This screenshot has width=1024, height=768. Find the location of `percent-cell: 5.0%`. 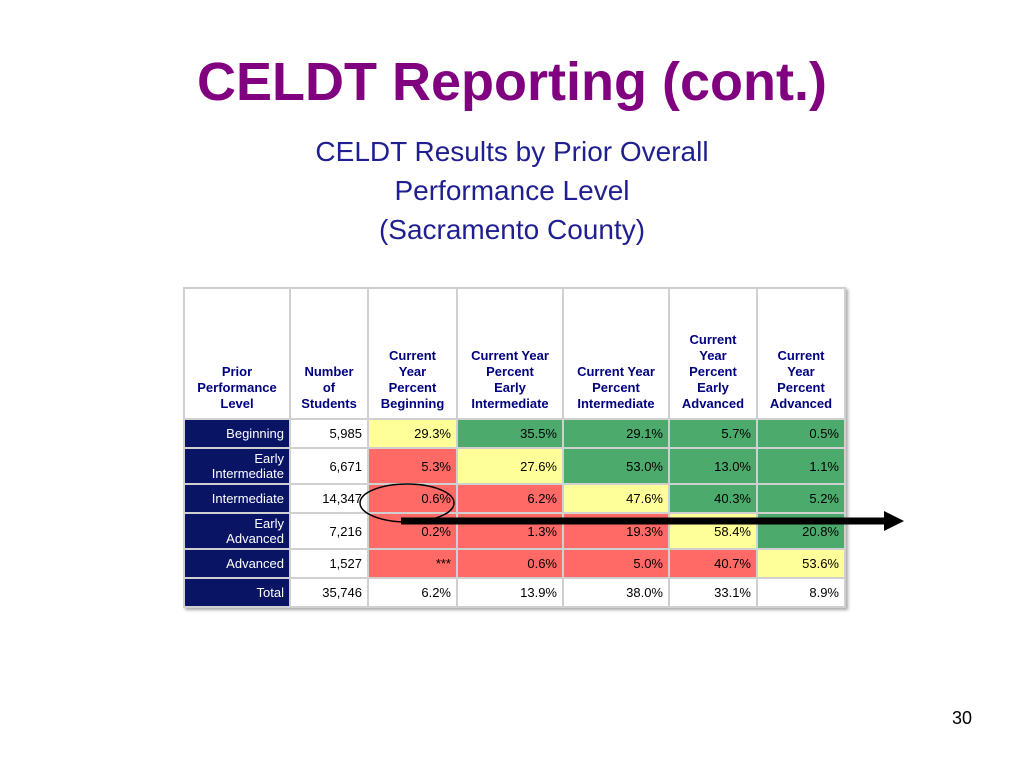

percent-cell: 5.0% is located at coordinates (616, 563).